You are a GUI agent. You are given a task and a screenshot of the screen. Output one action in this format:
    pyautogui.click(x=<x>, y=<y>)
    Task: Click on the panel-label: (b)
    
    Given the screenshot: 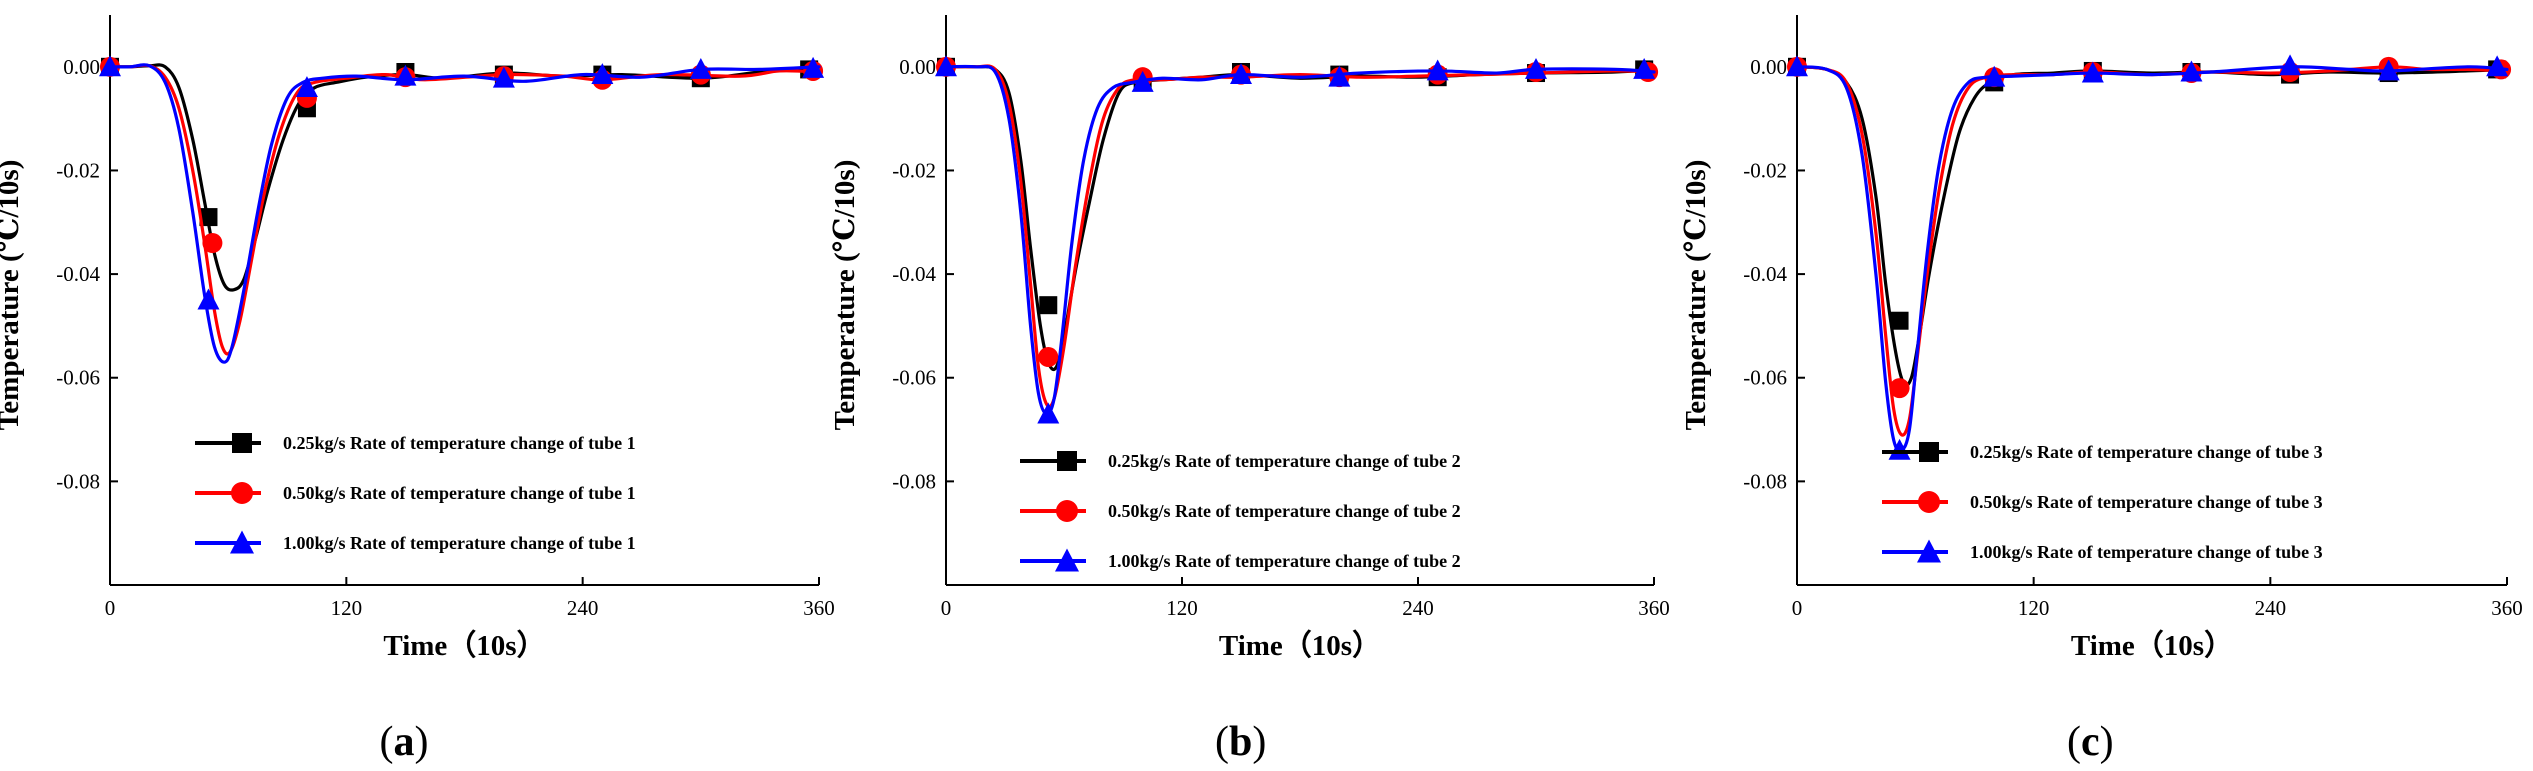 What is the action you would take?
    pyautogui.click(x=1240, y=742)
    